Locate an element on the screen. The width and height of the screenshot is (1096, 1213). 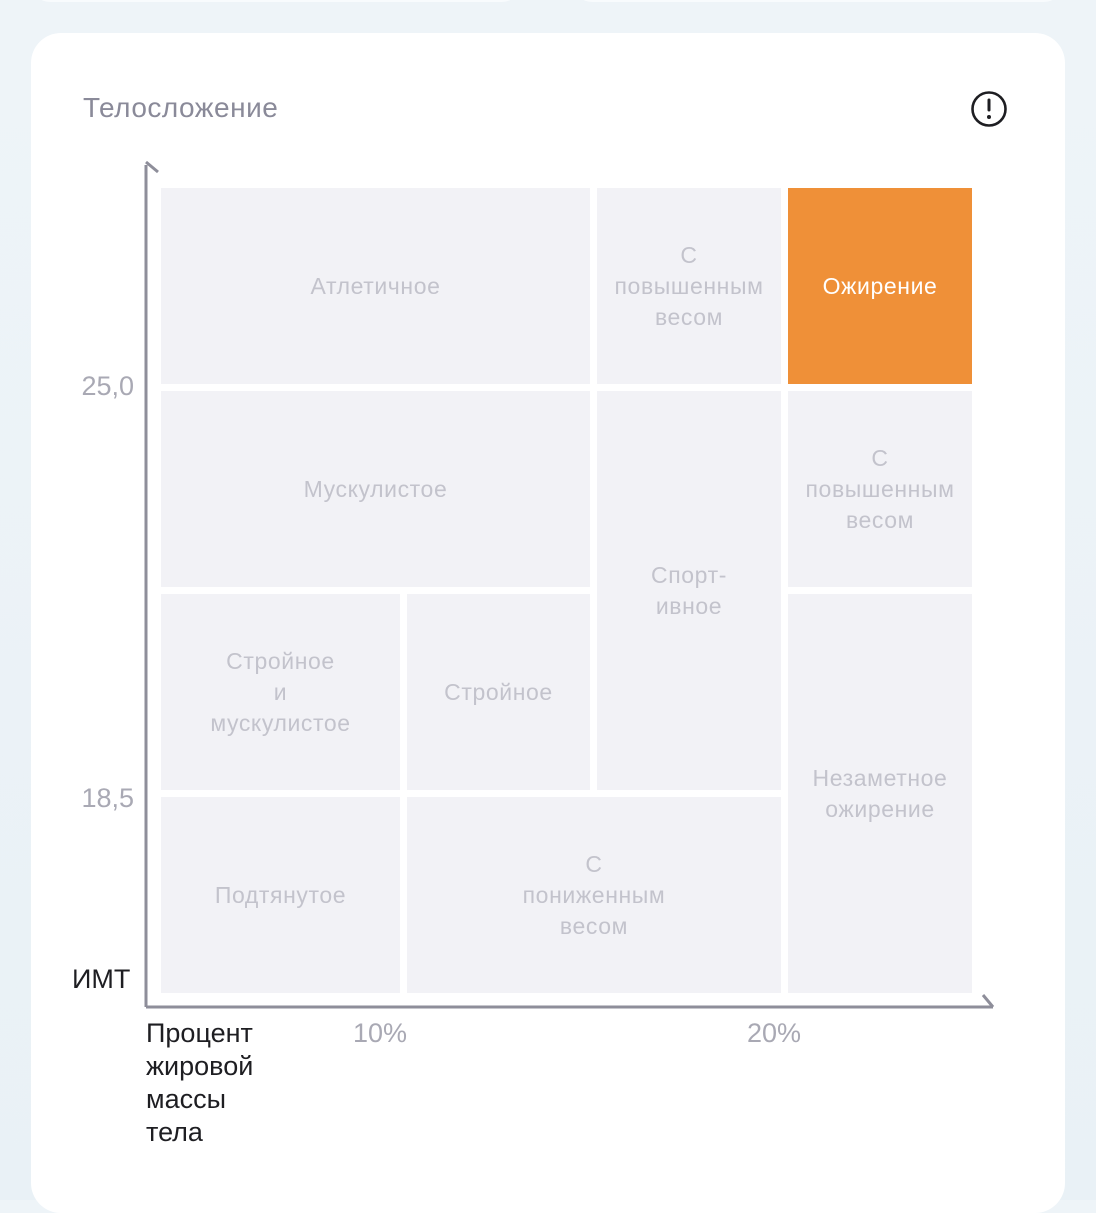
cell-slim: Стройное is located at coordinates (498, 692).